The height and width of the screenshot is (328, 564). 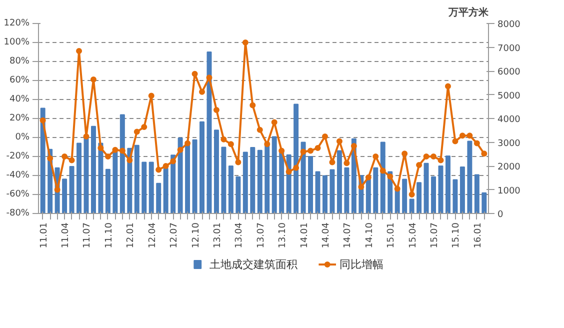 What do you see at coordinates (175, 235) in the screenshot?
I see `x-tick-label: 12.07` at bounding box center [175, 235].